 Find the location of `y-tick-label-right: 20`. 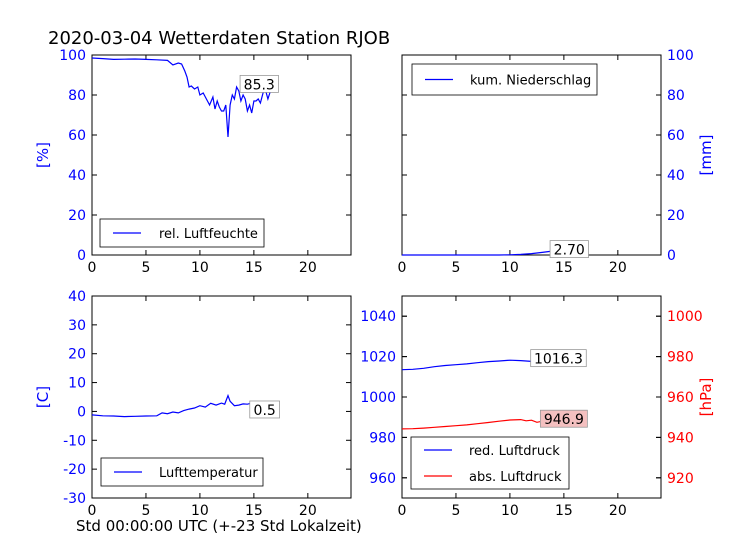

y-tick-label-right: 20 is located at coordinates (676, 216).